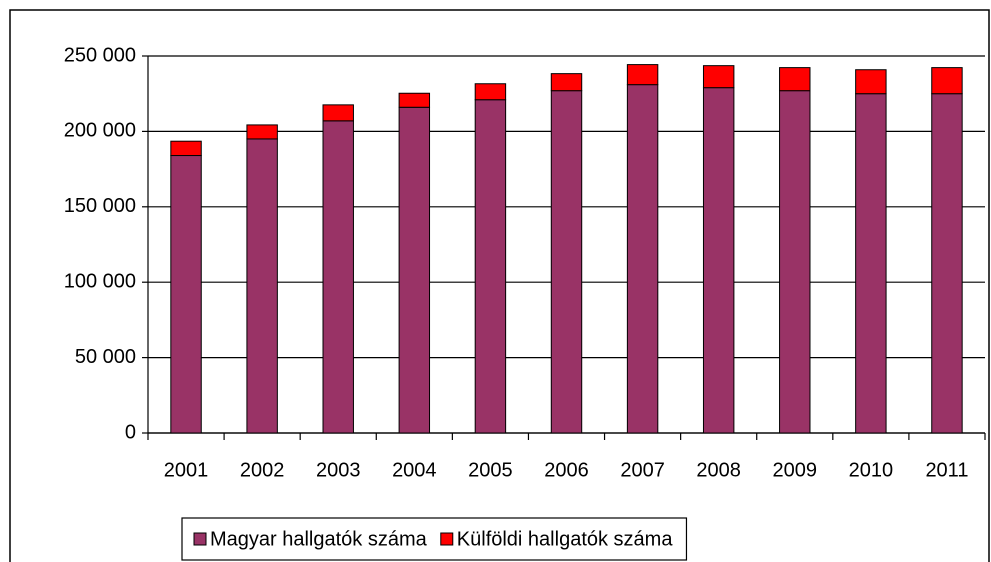 Image resolution: width=991 pixels, height=562 pixels. What do you see at coordinates (338, 470) in the screenshot?
I see `x-tick-label: 2003` at bounding box center [338, 470].